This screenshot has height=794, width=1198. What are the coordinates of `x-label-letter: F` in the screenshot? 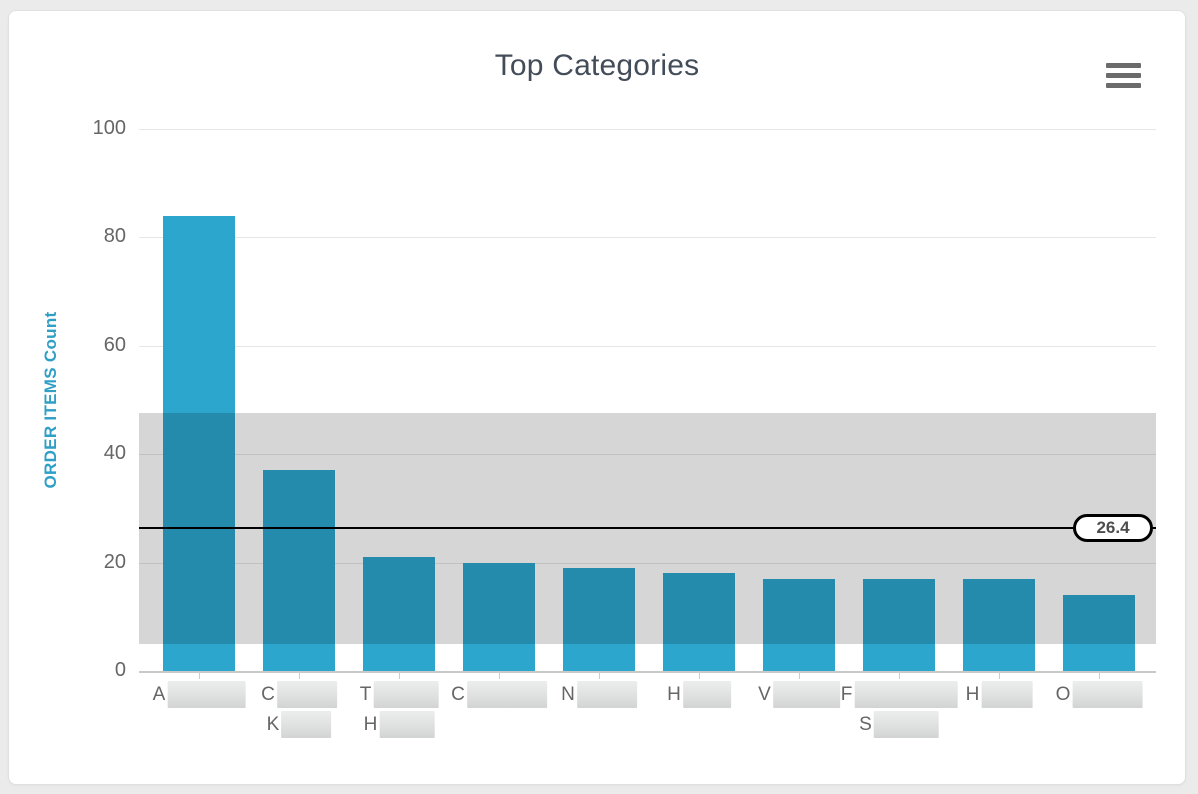 It's located at (846, 694).